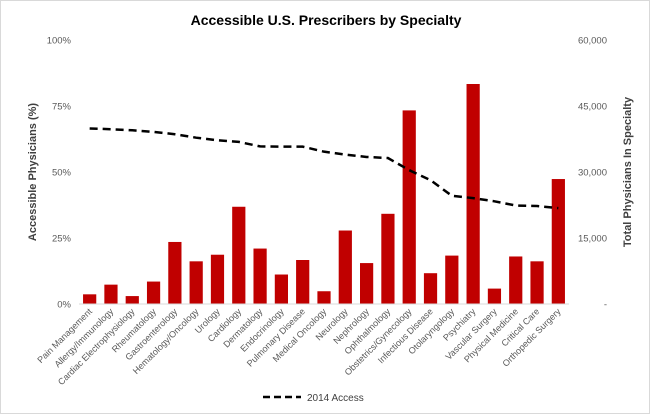 The width and height of the screenshot is (650, 418). I want to click on y-left-axis-label: Accessible Physicians (%), so click(33, 172).